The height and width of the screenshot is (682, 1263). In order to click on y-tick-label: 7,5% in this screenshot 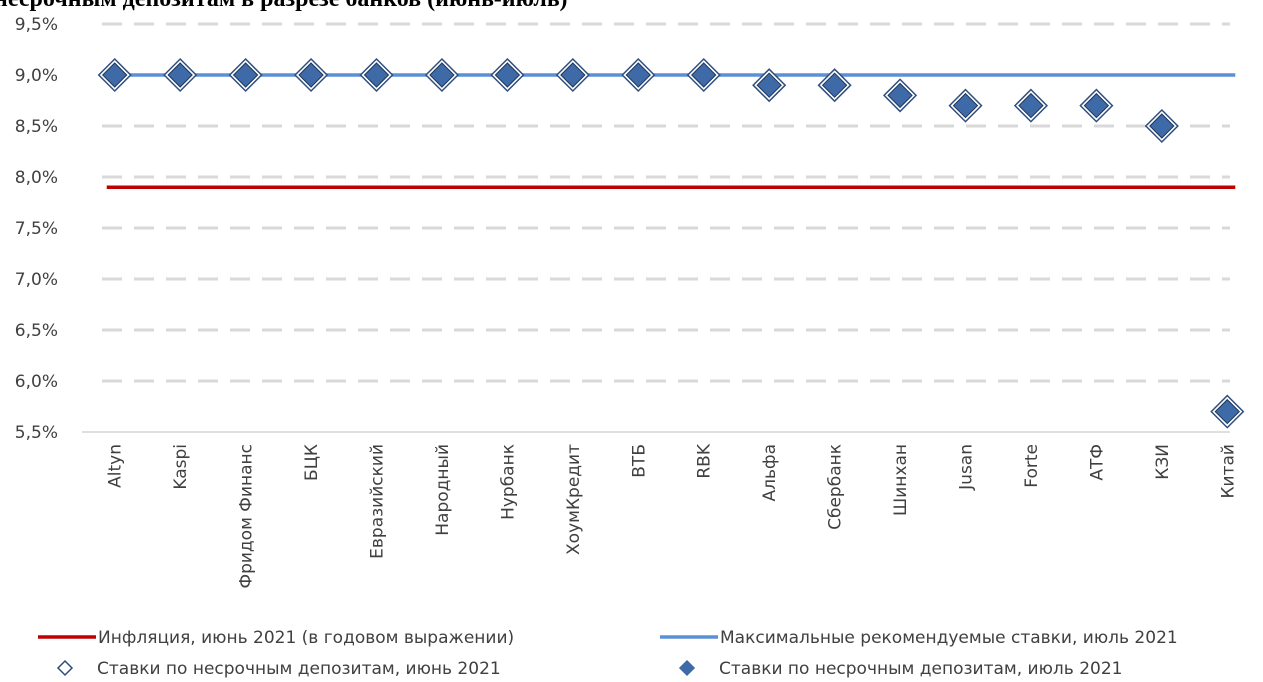, I will do `click(36, 229)`.